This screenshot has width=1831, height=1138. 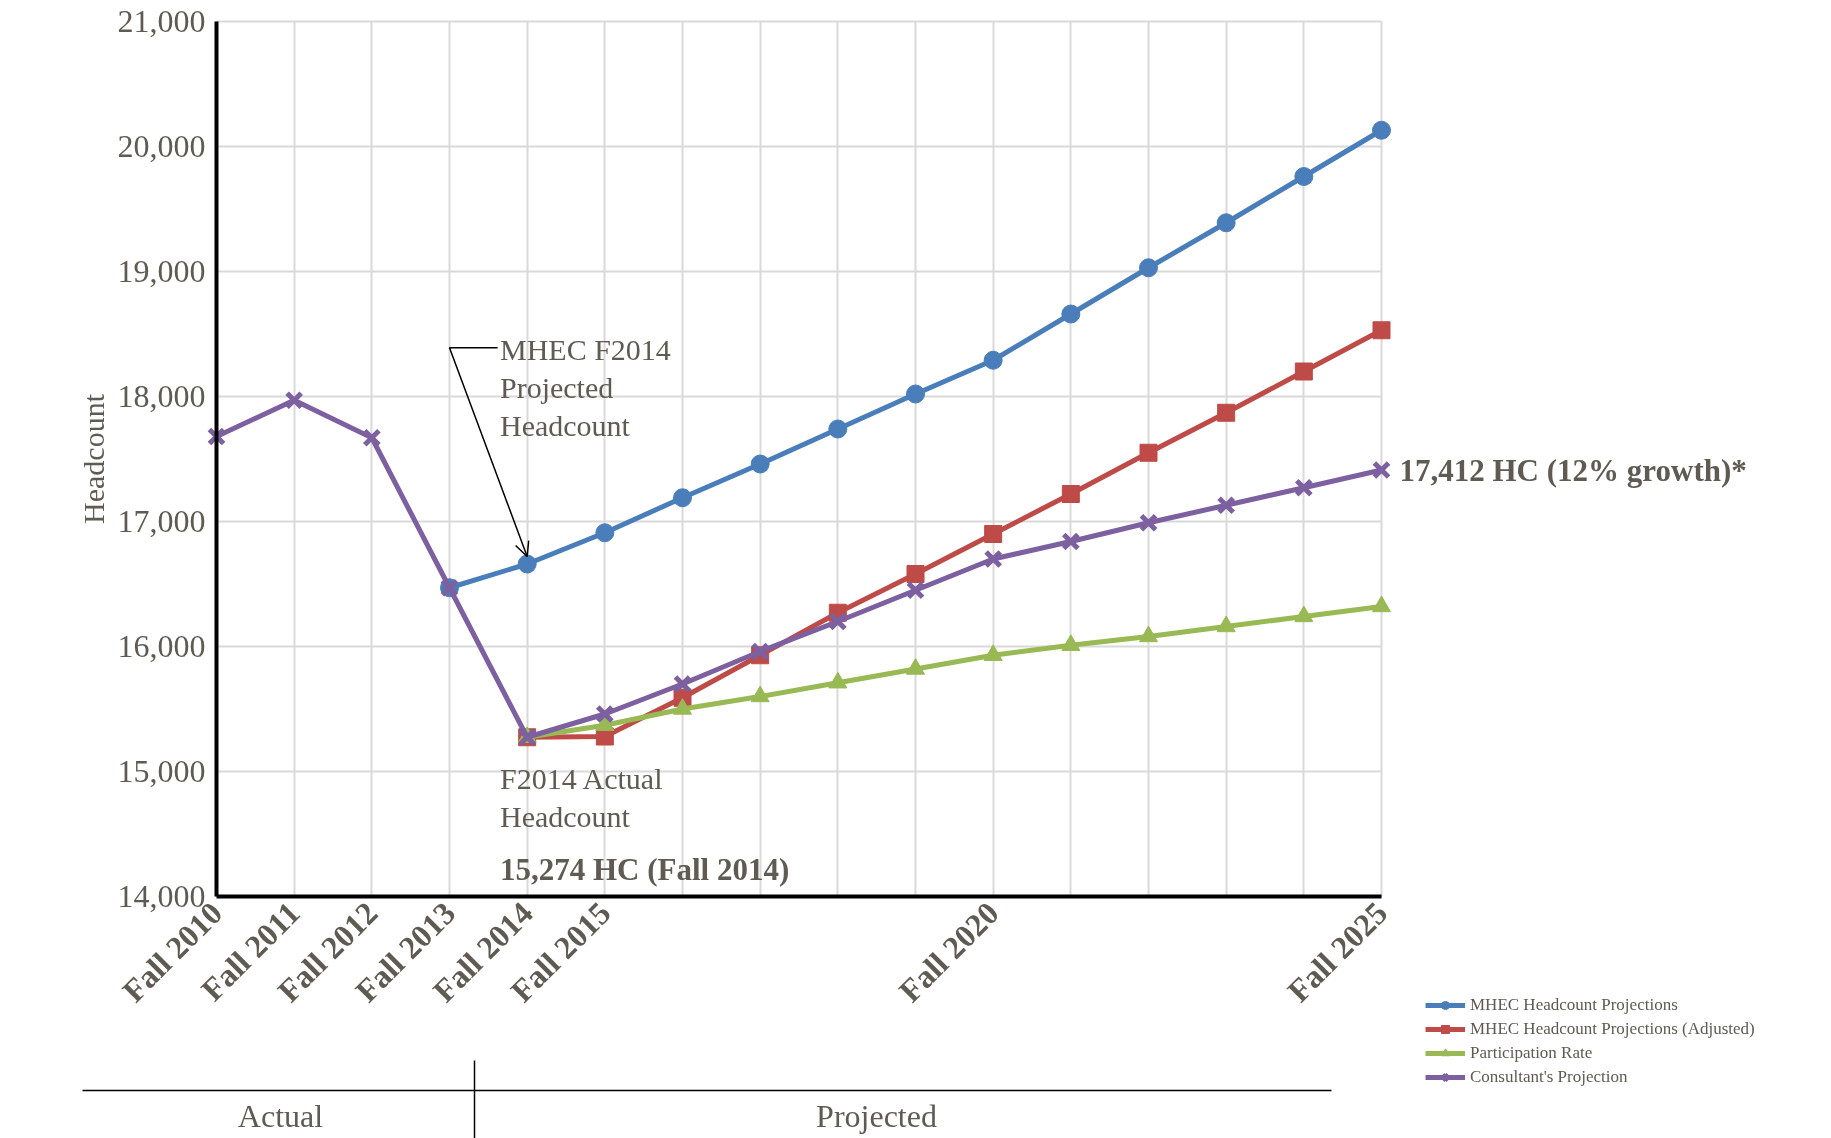 What do you see at coordinates (161, 21) in the screenshot?
I see `y-tick-label: 21,000` at bounding box center [161, 21].